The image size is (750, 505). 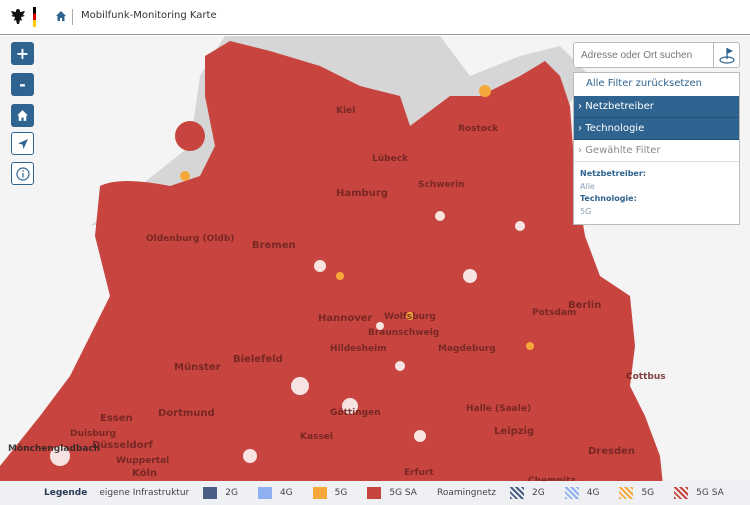 What do you see at coordinates (143, 461) in the screenshot?
I see `city-label: Wuppertal` at bounding box center [143, 461].